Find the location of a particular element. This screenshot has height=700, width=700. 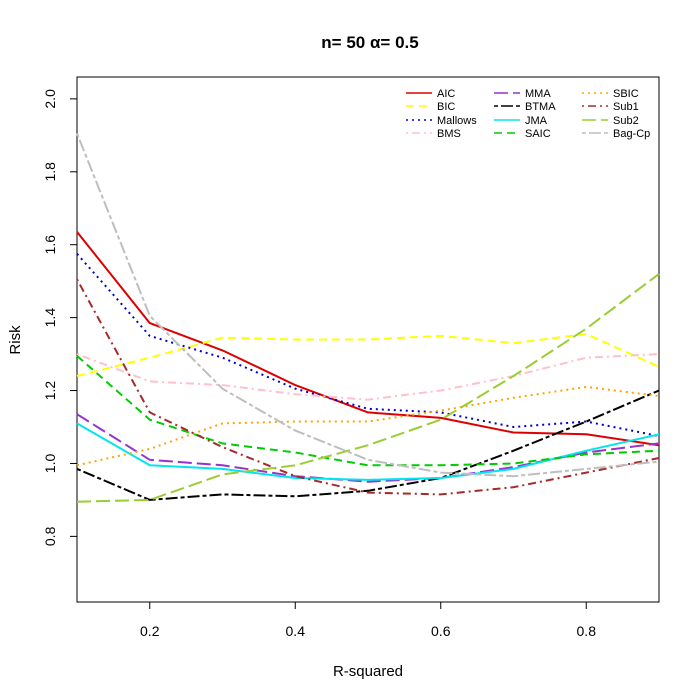

x-tick-label: 0.8 is located at coordinates (587, 631).